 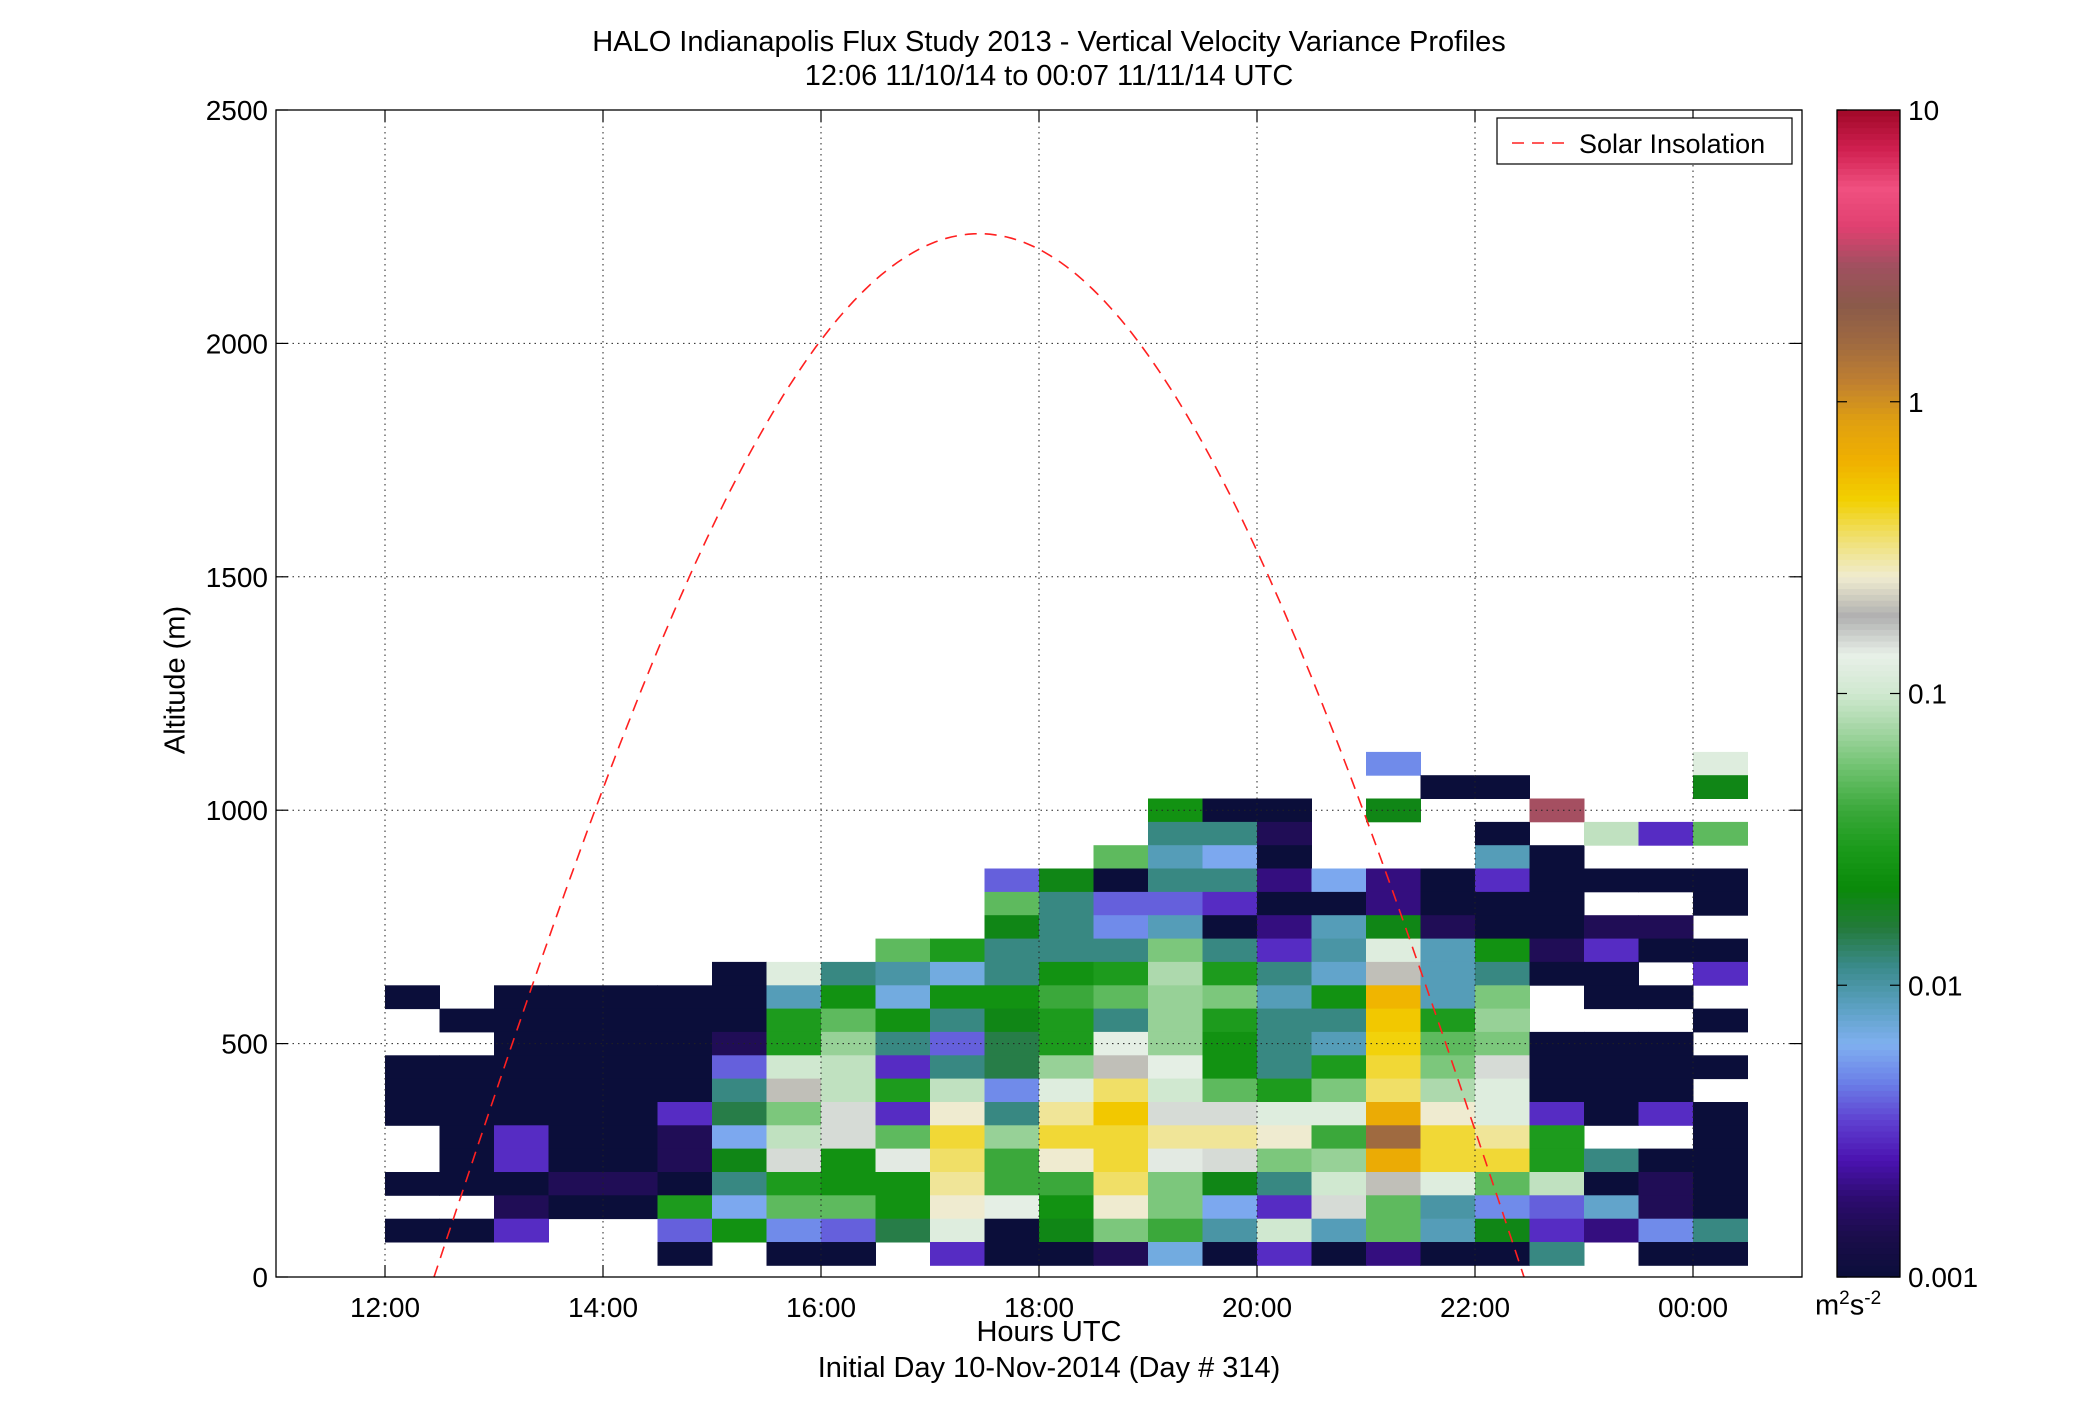 I want to click on x-tick-label: 12:00, so click(x=385, y=1307).